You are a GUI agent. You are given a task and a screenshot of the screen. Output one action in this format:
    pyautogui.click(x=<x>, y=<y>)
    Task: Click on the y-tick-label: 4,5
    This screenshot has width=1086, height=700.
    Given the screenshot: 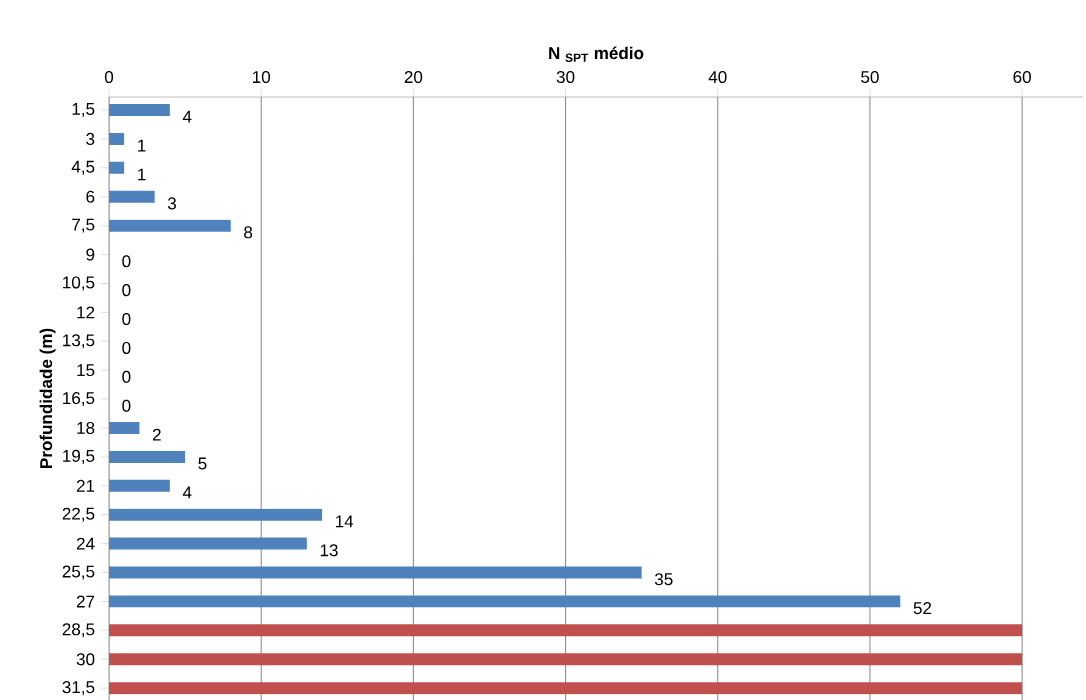 What is the action you would take?
    pyautogui.click(x=83, y=167)
    